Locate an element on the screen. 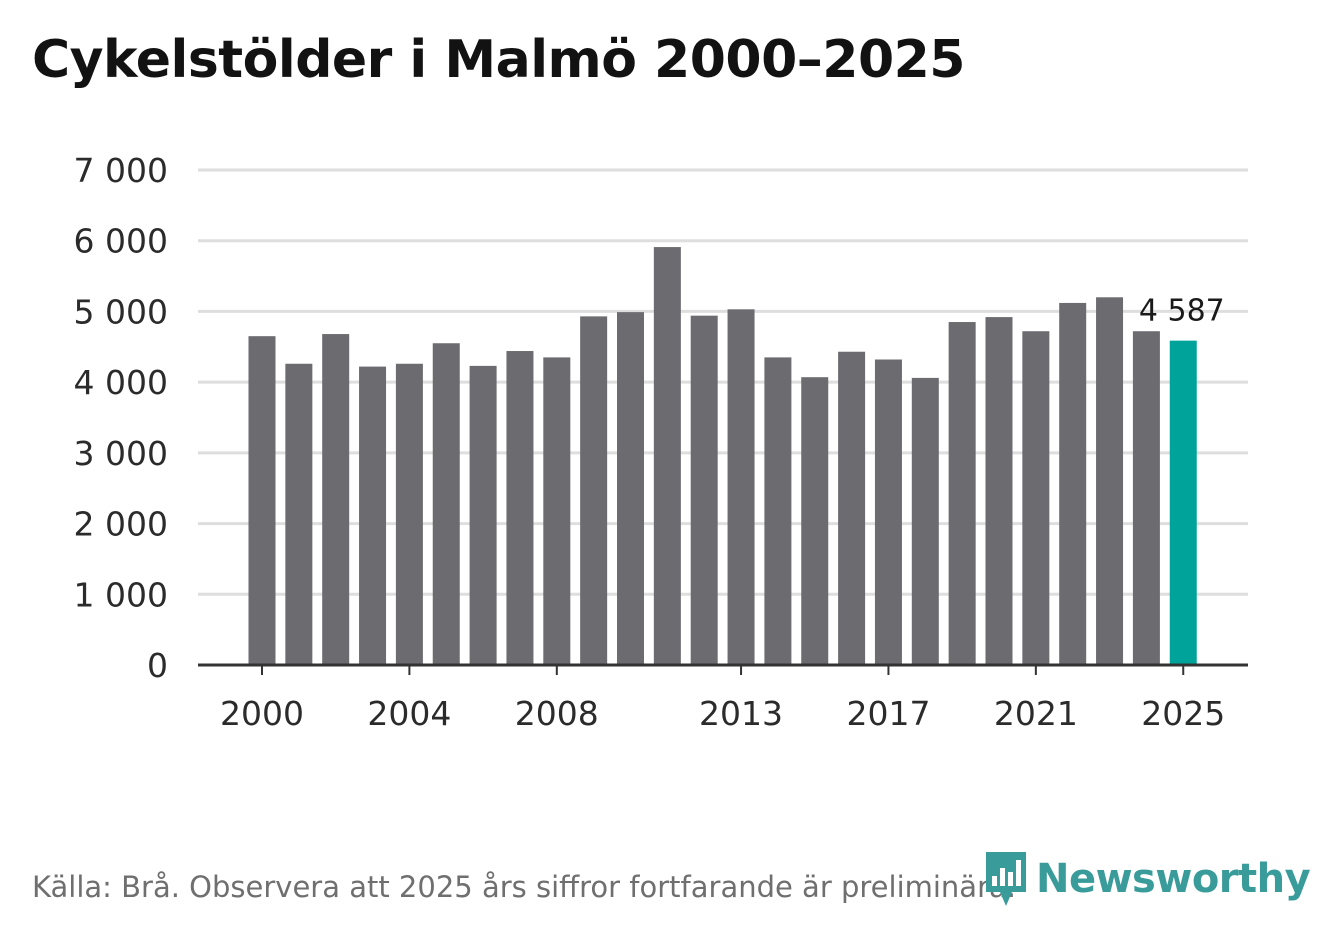 The height and width of the screenshot is (939, 1322). x-axis-ticks: 2000 2004 2008 2013 2017 2021 2025 is located at coordinates (722, 699).